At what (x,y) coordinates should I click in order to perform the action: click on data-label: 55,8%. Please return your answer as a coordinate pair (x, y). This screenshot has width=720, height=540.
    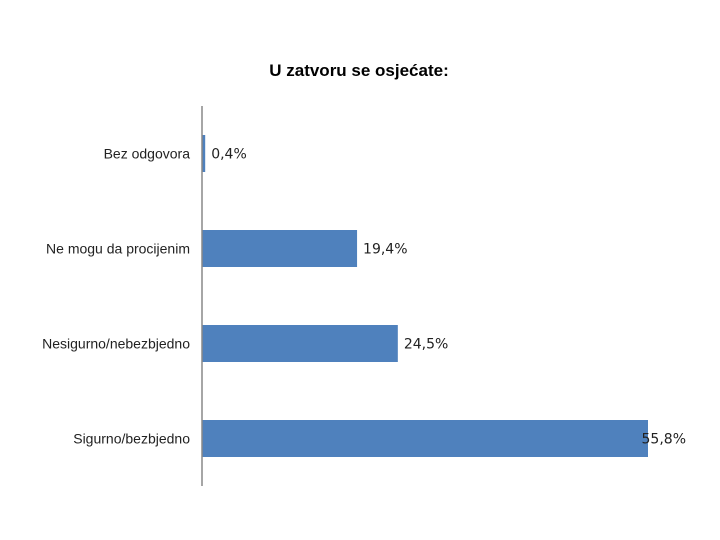
    Looking at the image, I should click on (664, 440).